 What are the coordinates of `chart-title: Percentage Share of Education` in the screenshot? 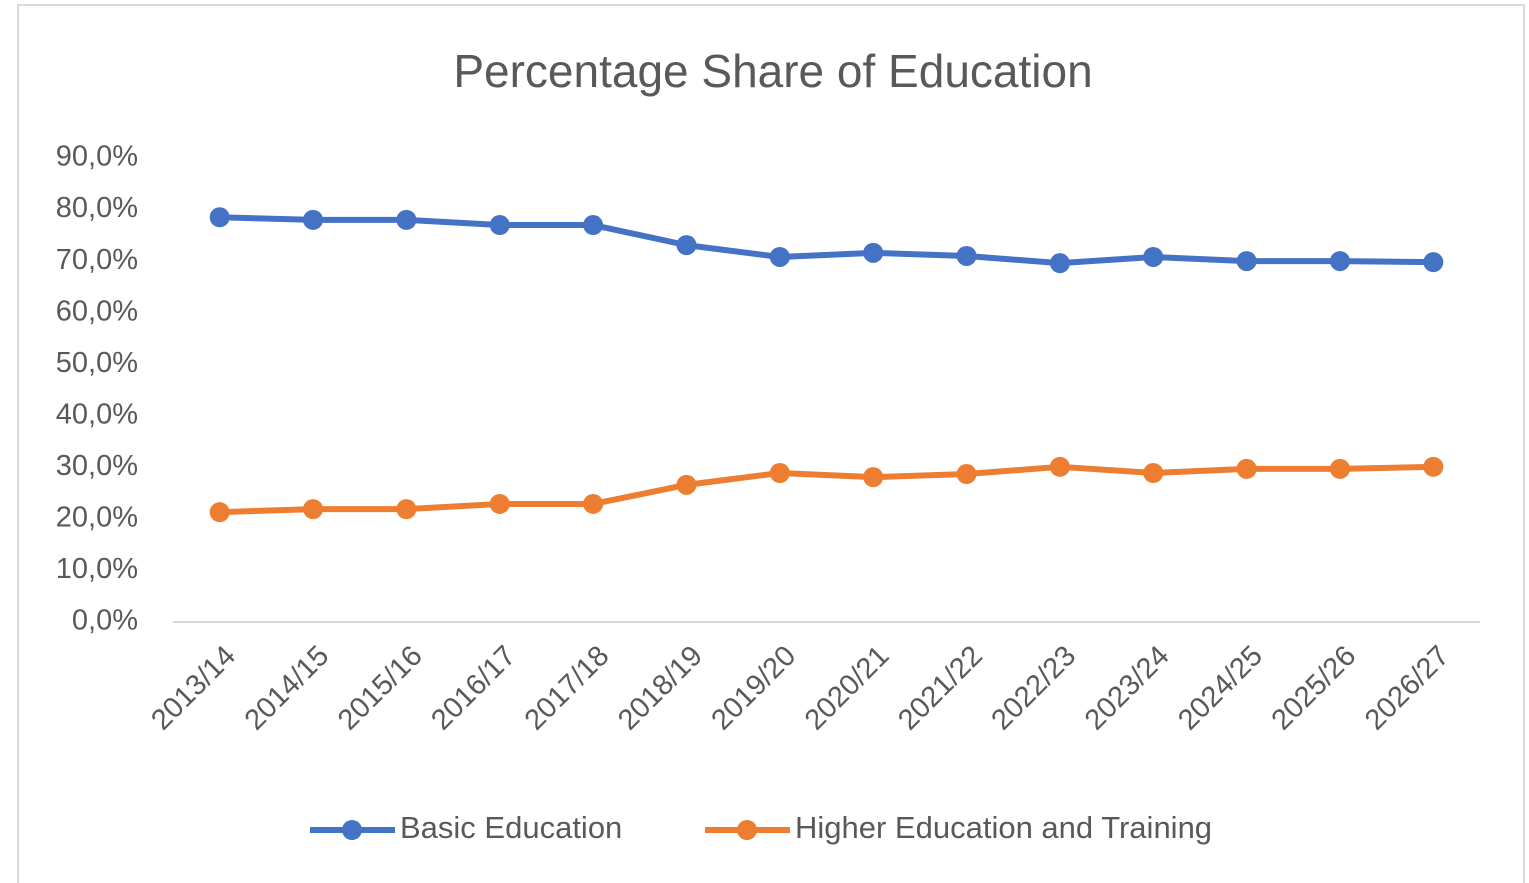 It's located at (772, 71).